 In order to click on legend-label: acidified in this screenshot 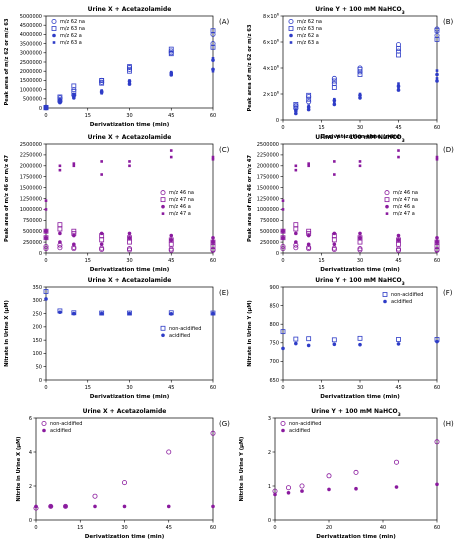, I will do `click(299, 431)`.